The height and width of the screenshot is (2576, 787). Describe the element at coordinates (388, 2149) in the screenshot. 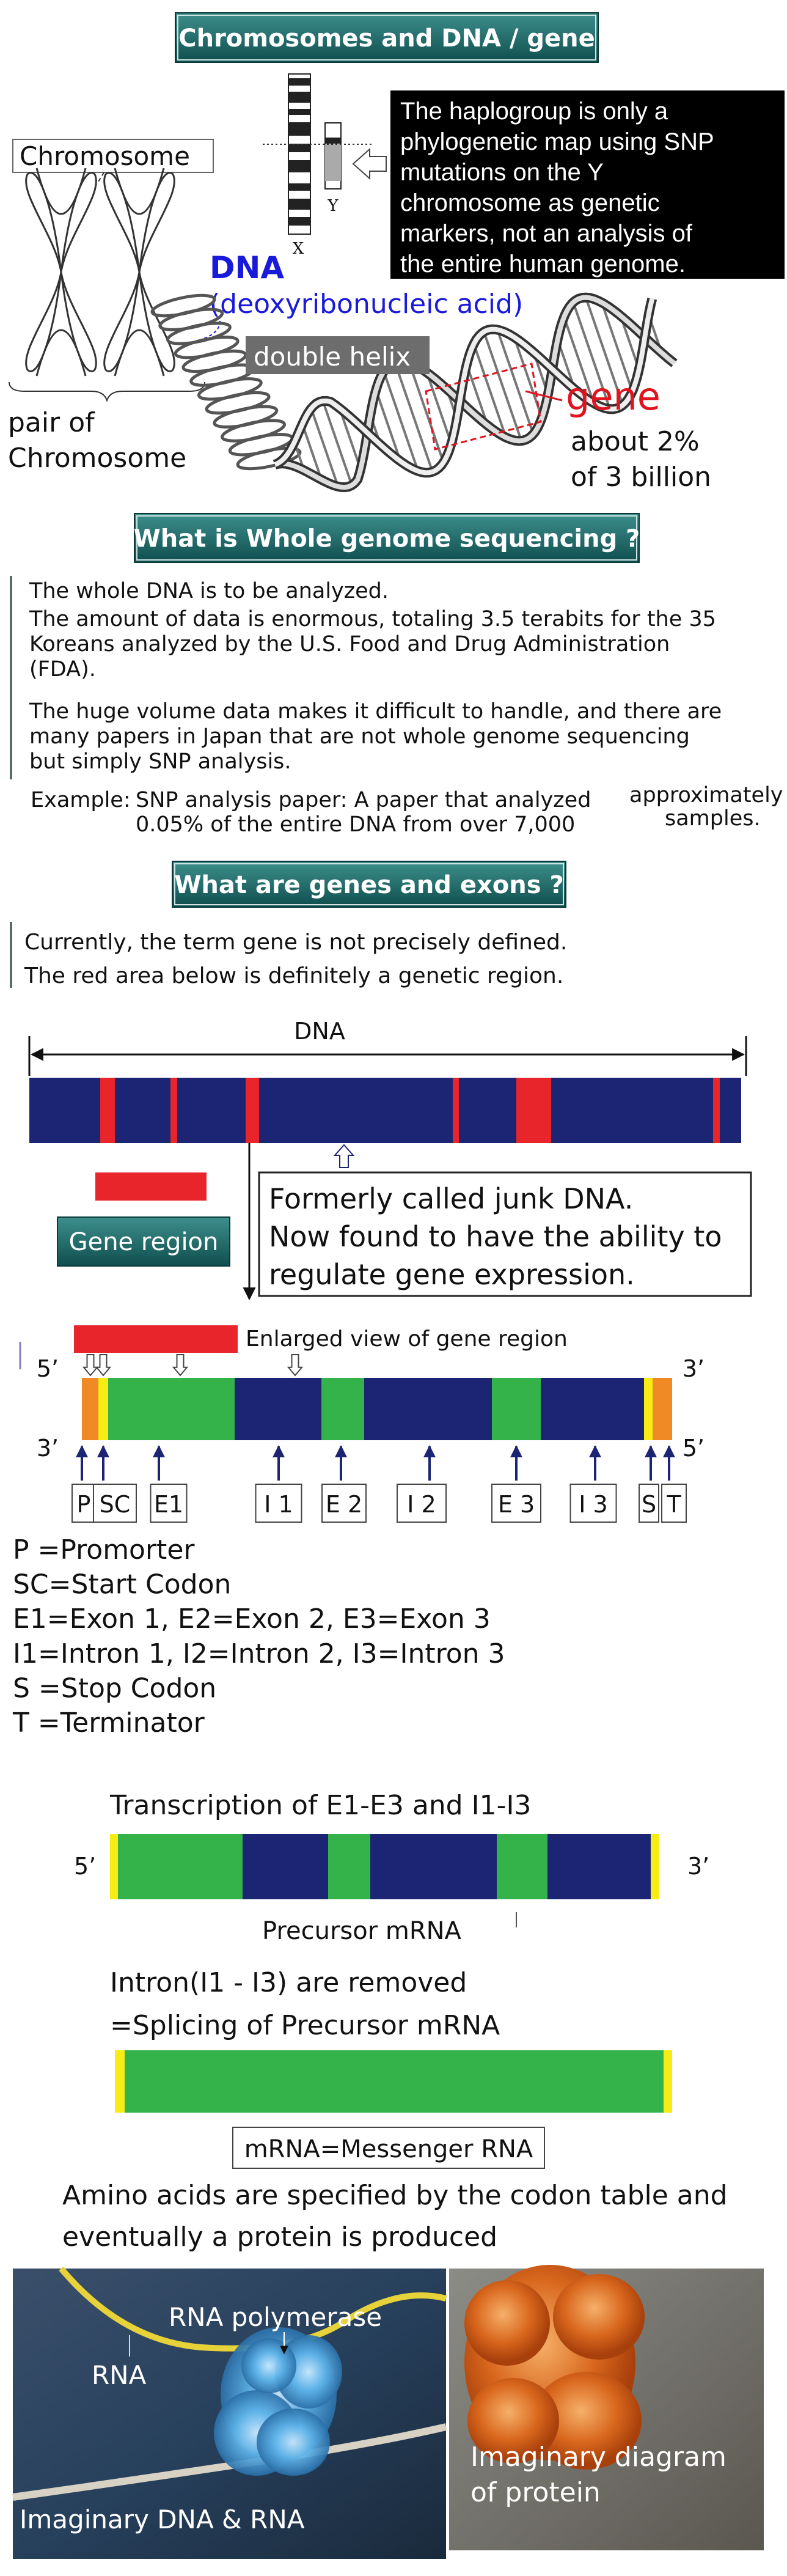

I see `mrna-label: mRNA=Messenger RNA` at that location.